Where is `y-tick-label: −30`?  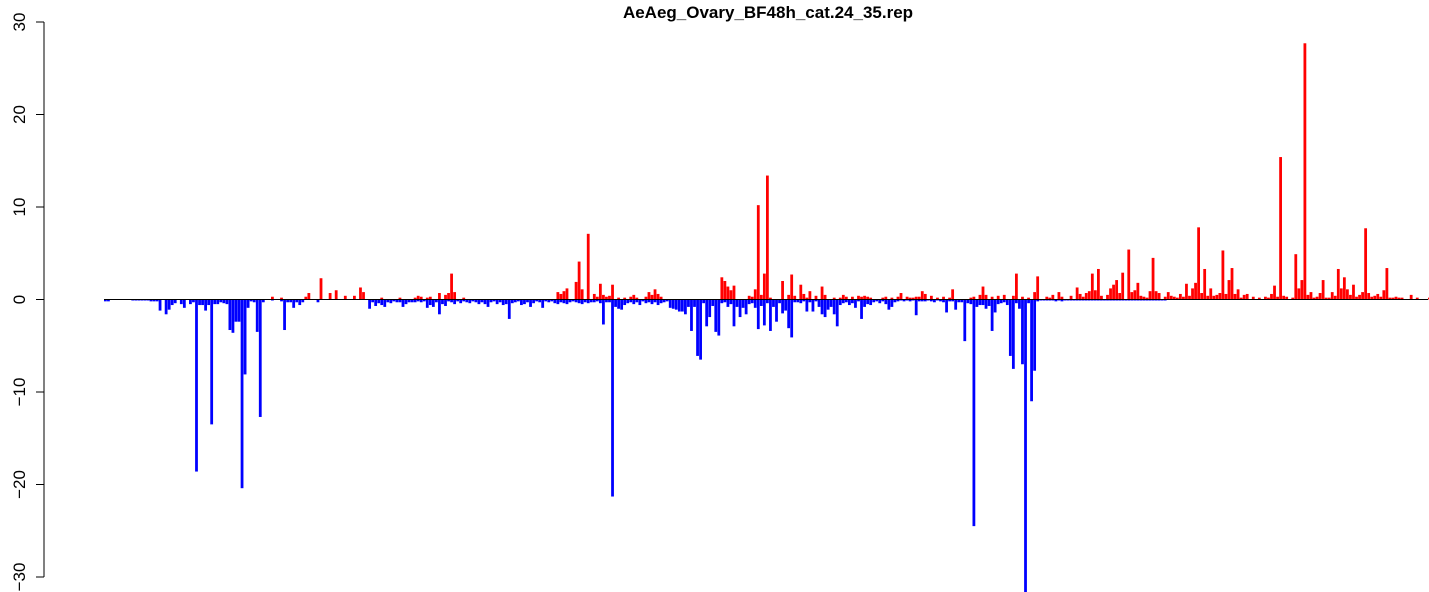
y-tick-label: −30 is located at coordinates (19, 577).